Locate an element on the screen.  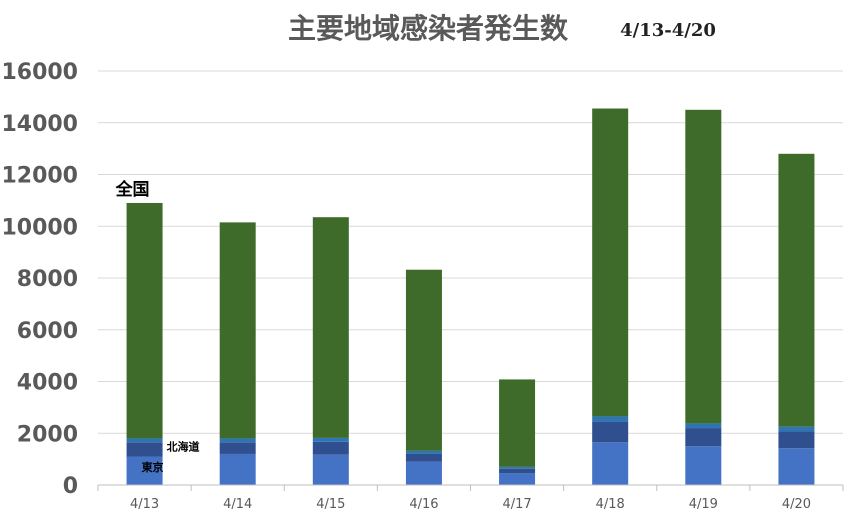
x-tick-label: 4/19 is located at coordinates (703, 504).